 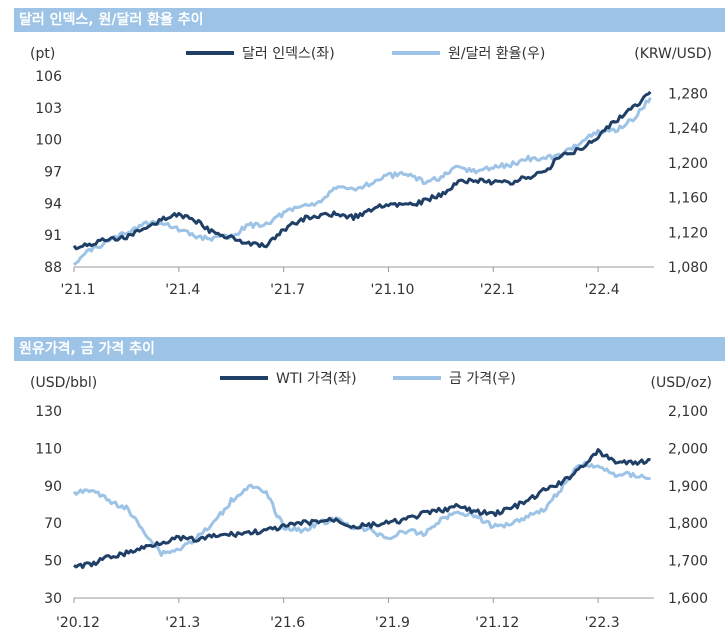 I want to click on chart2-right-tick: 1,800, so click(x=688, y=524).